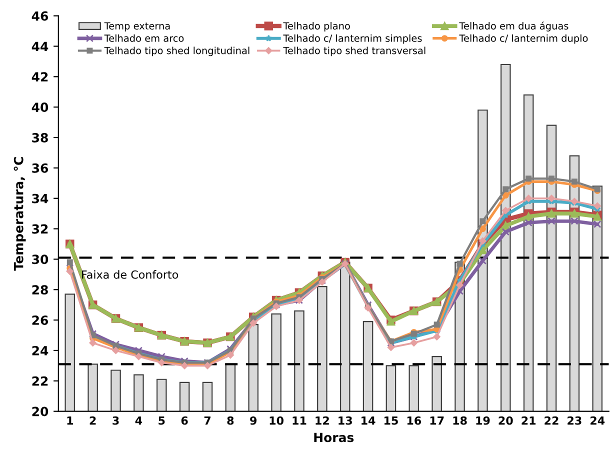 This screenshot has width=615, height=452. I want to click on y-tick-label: 34, so click(40, 199).